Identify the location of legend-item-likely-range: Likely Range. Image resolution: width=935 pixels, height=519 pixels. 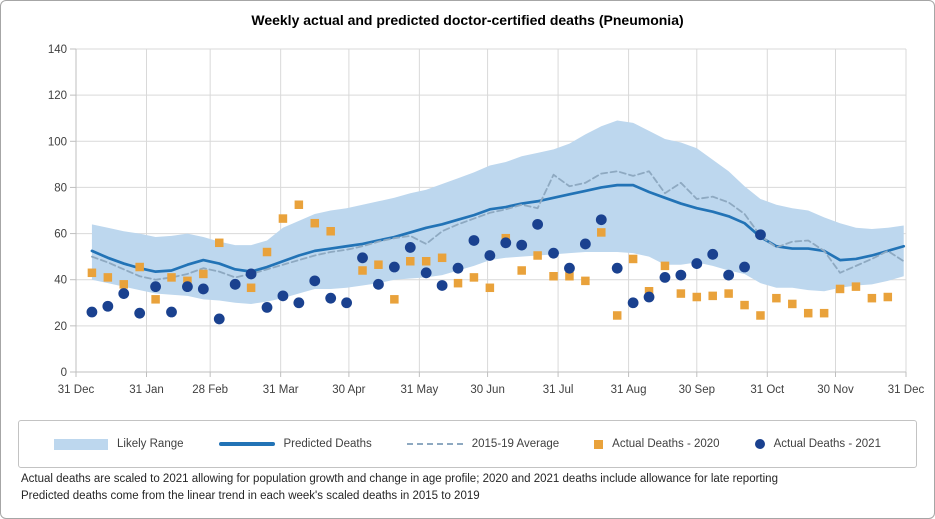
(119, 444).